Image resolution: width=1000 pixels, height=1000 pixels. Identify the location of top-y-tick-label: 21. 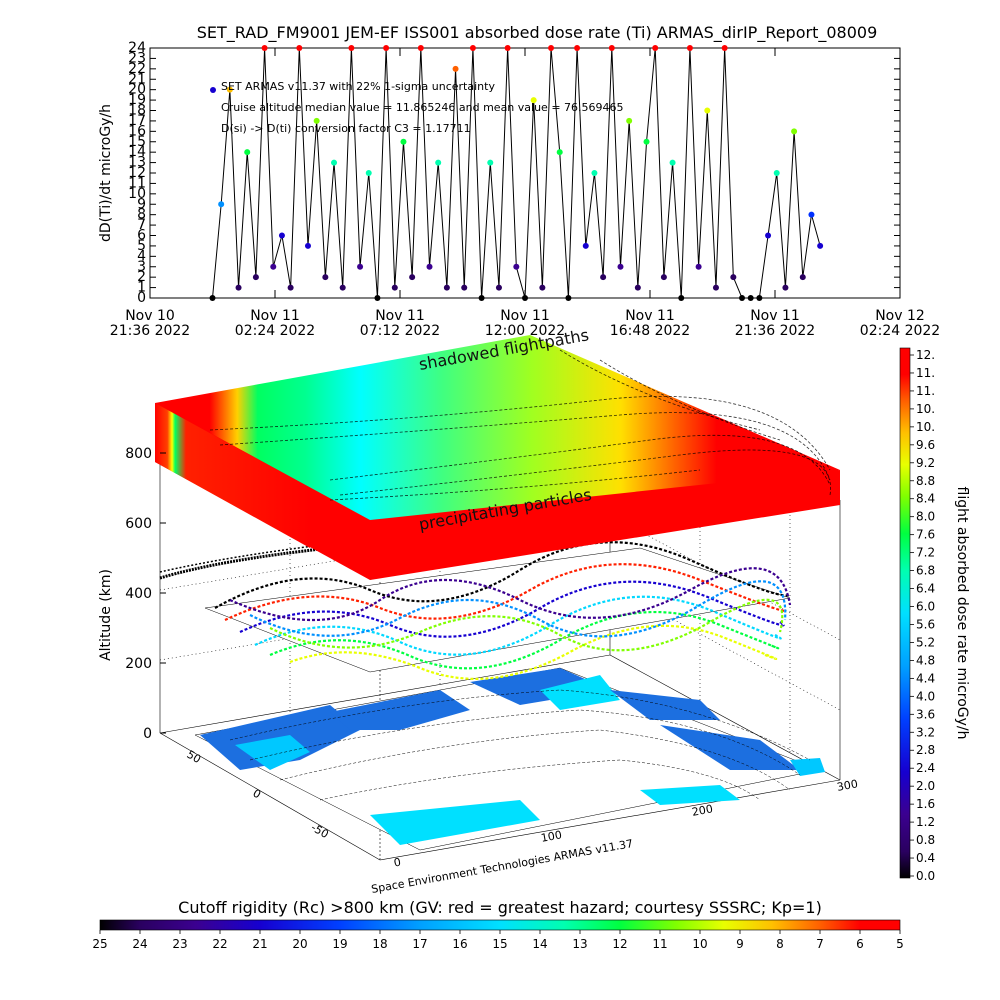
(137, 79).